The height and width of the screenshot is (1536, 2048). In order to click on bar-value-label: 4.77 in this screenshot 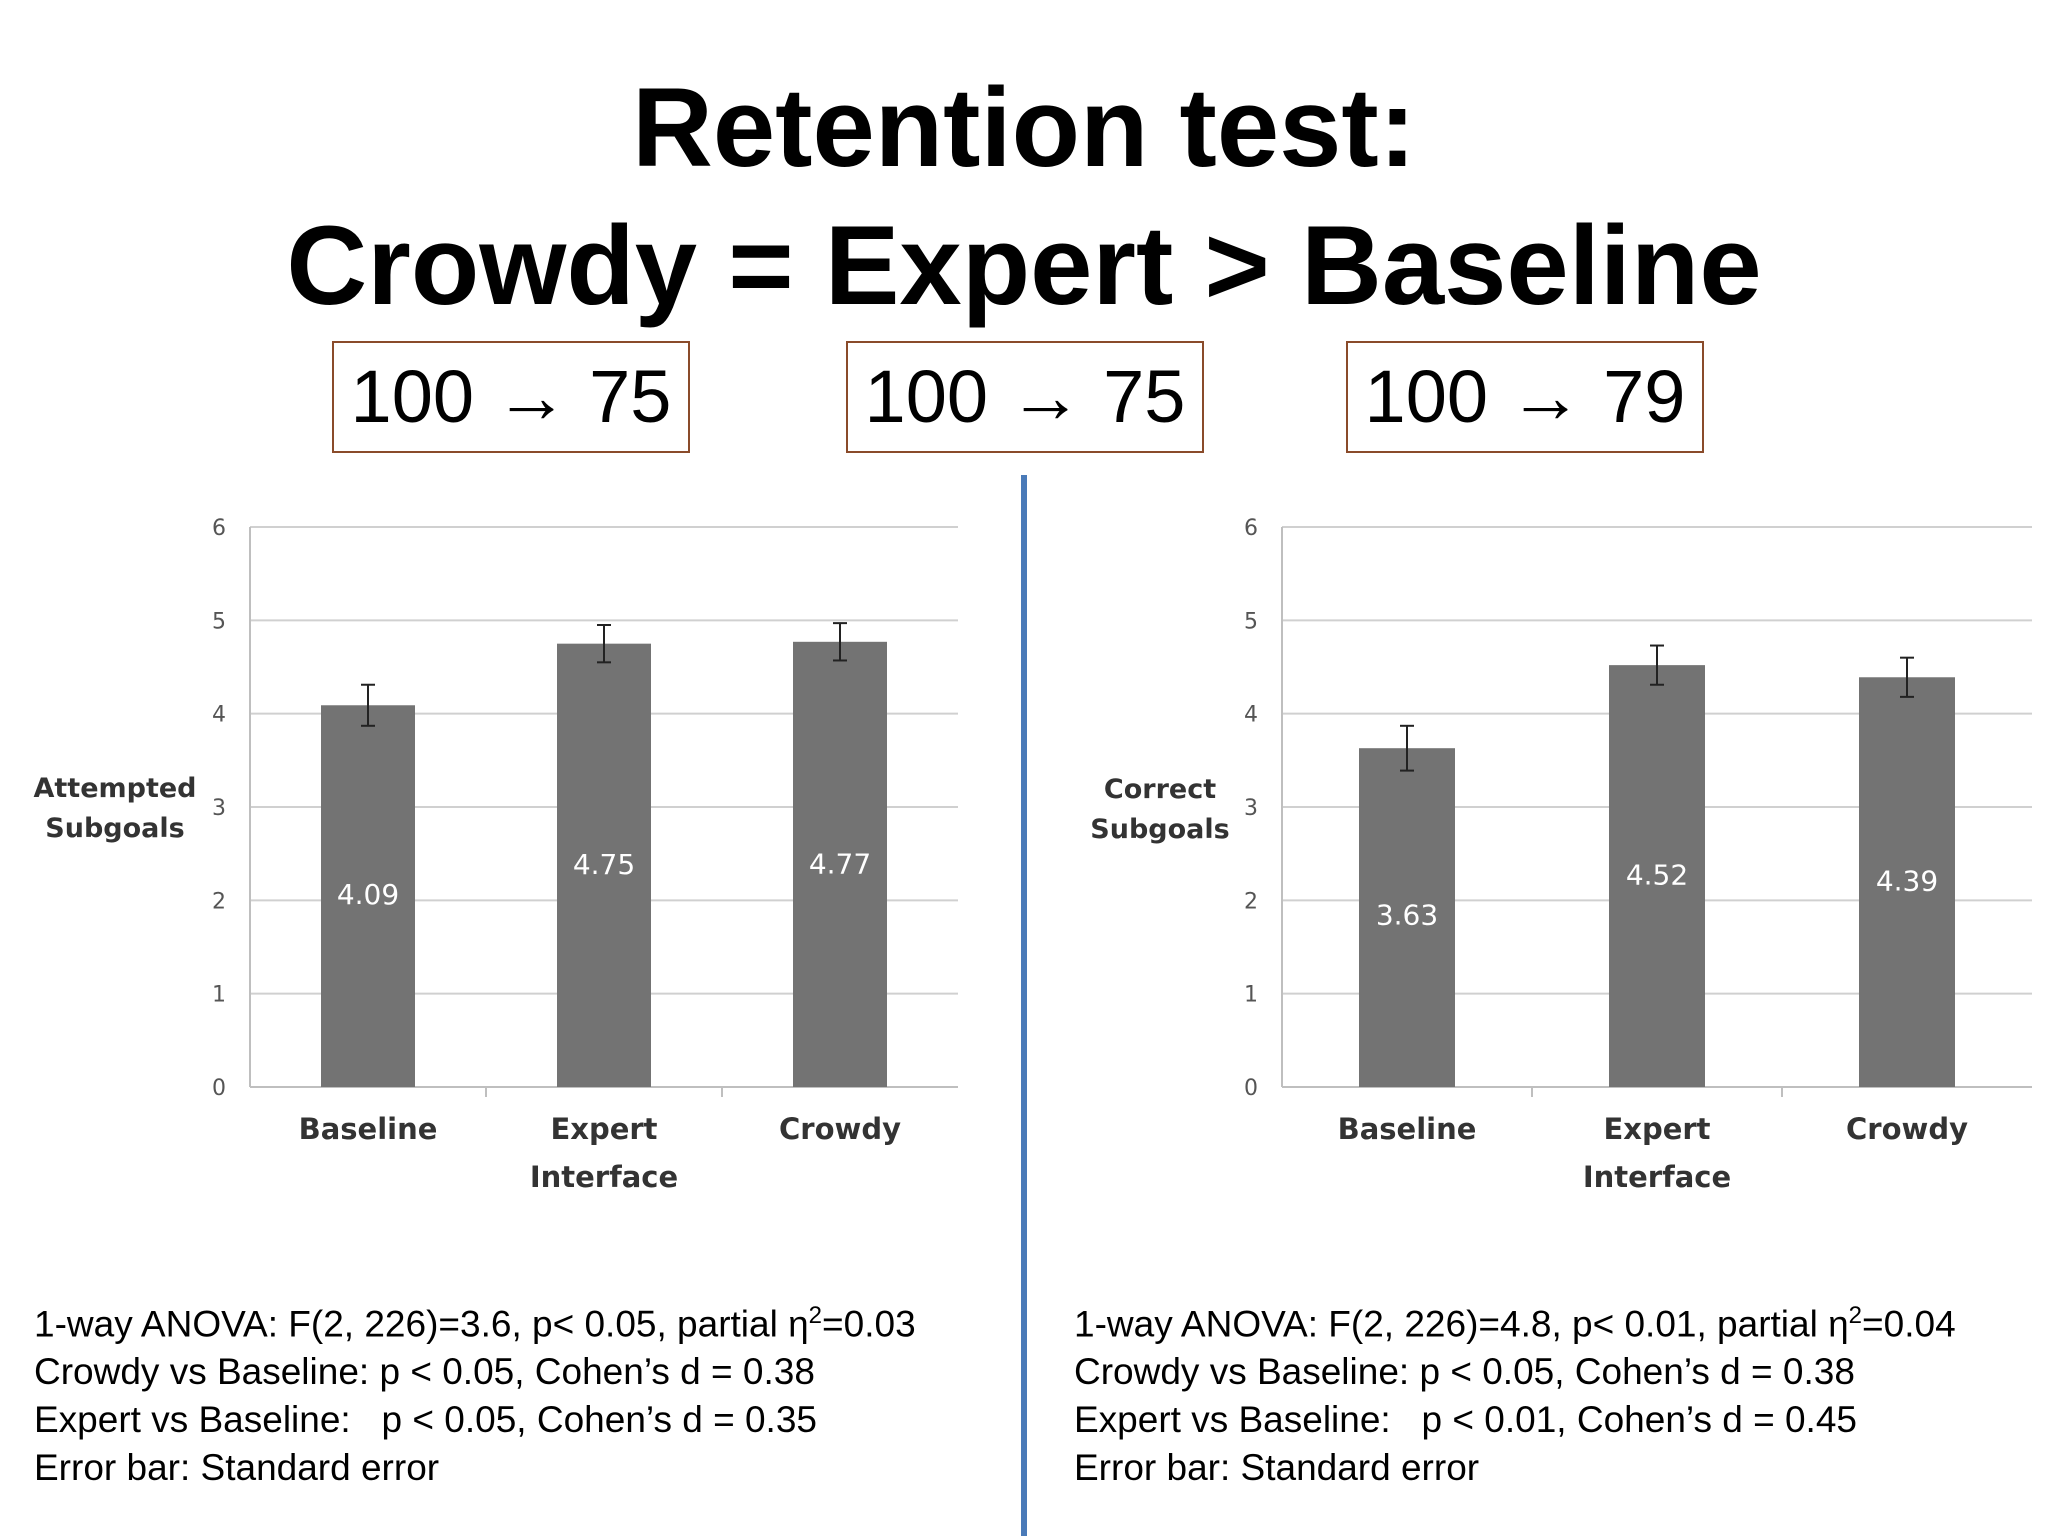, I will do `click(840, 863)`.